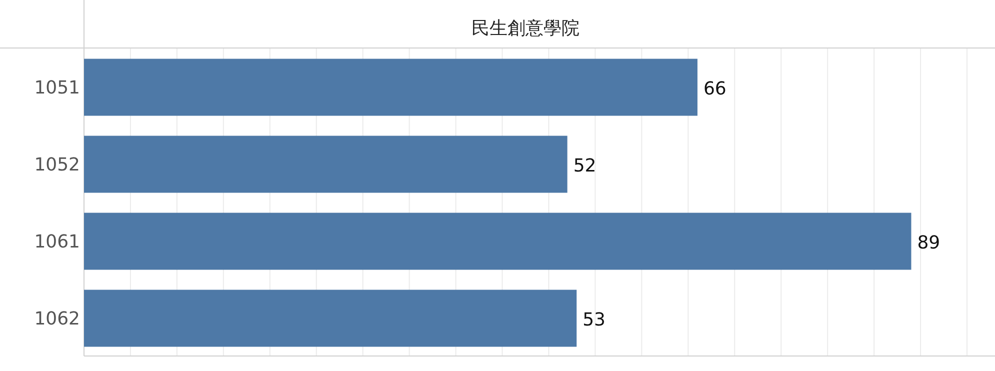 Image resolution: width=995 pixels, height=371 pixels. What do you see at coordinates (57, 319) in the screenshot?
I see `y-tick-label: 1062` at bounding box center [57, 319].